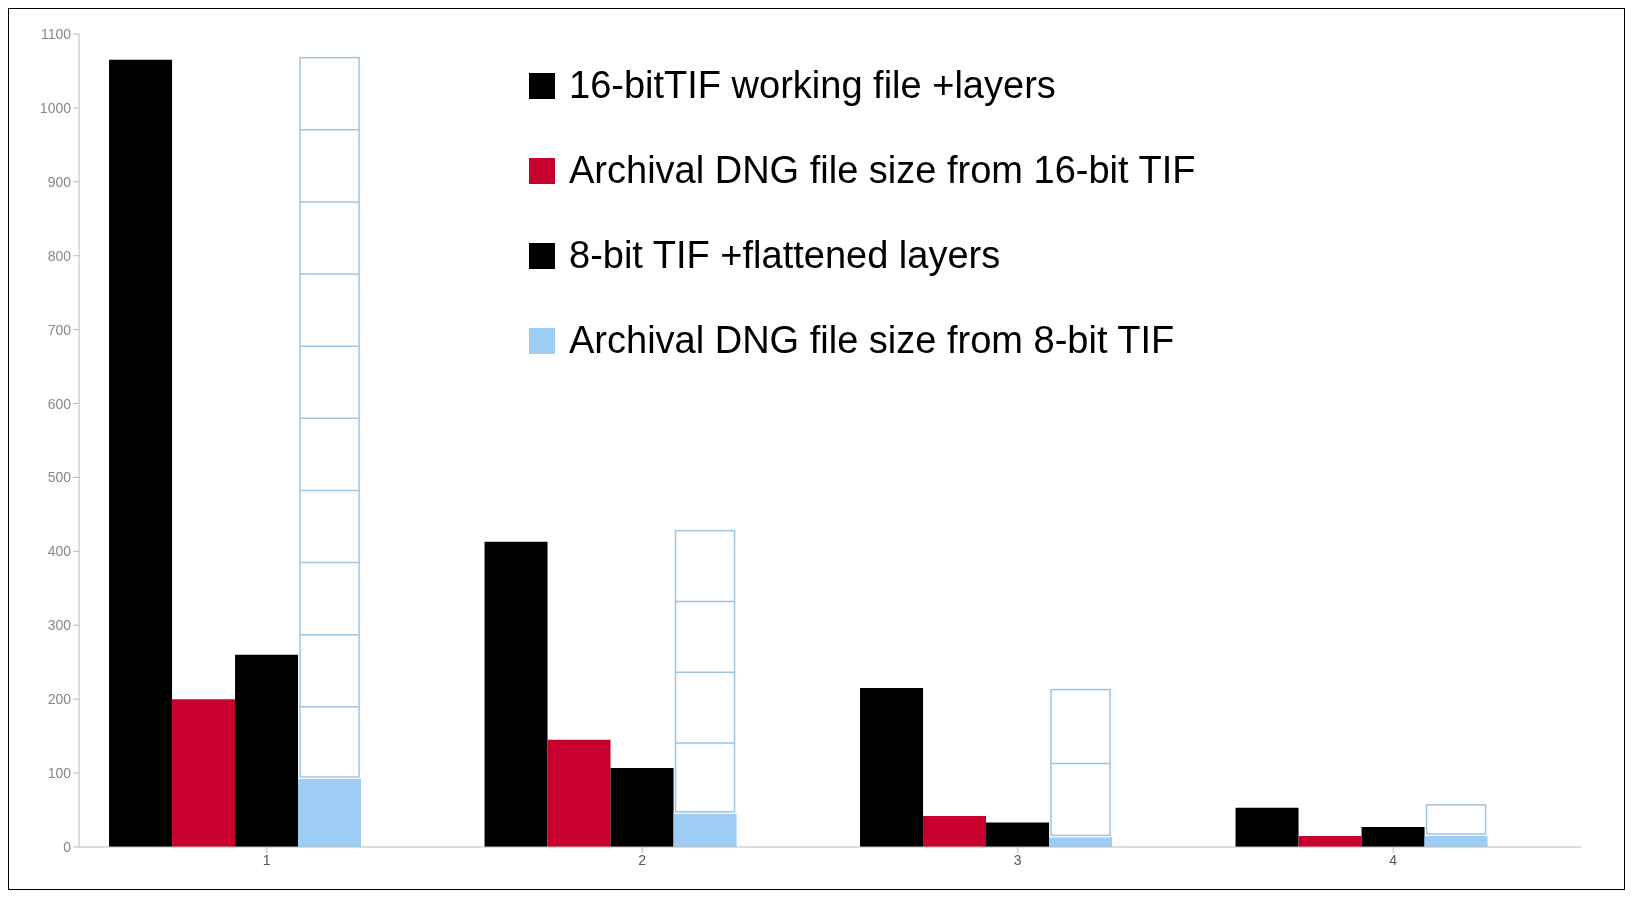 The height and width of the screenshot is (902, 1635). What do you see at coordinates (59, 477) in the screenshot?
I see `y-tick-label: 500` at bounding box center [59, 477].